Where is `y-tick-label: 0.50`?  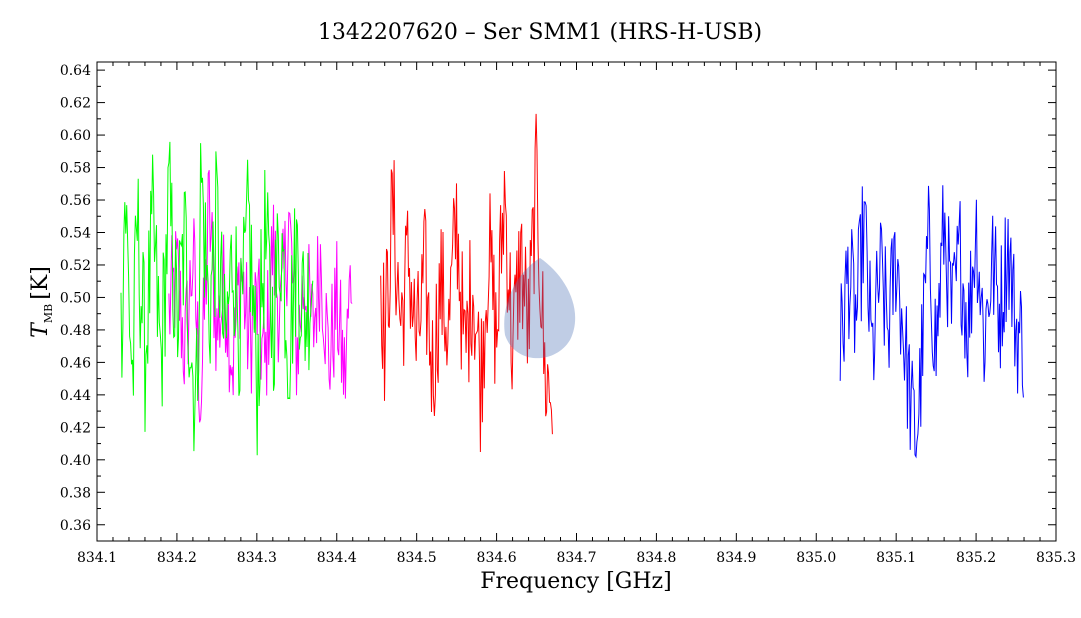 y-tick-label: 0.50 is located at coordinates (75, 298).